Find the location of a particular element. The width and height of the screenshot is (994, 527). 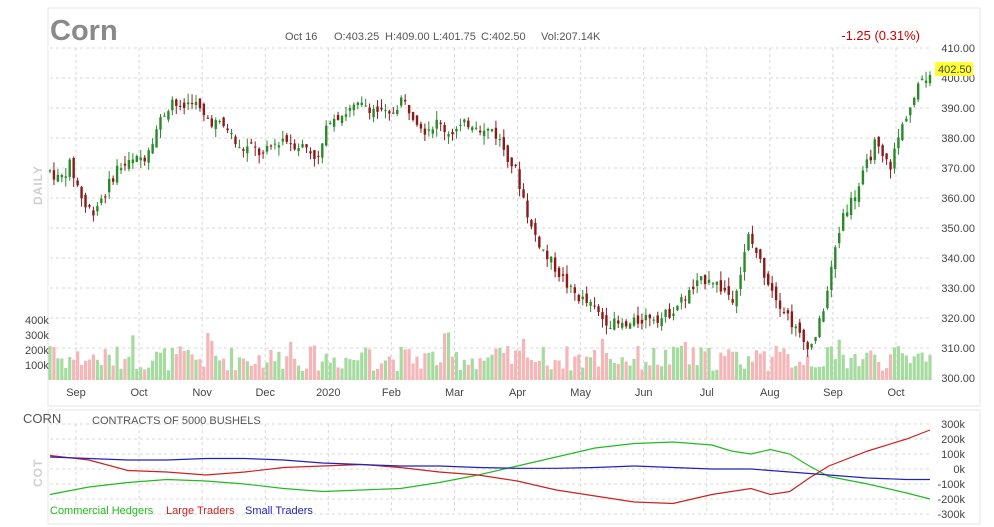

price-tick-label: 360.00 is located at coordinates (958, 199).